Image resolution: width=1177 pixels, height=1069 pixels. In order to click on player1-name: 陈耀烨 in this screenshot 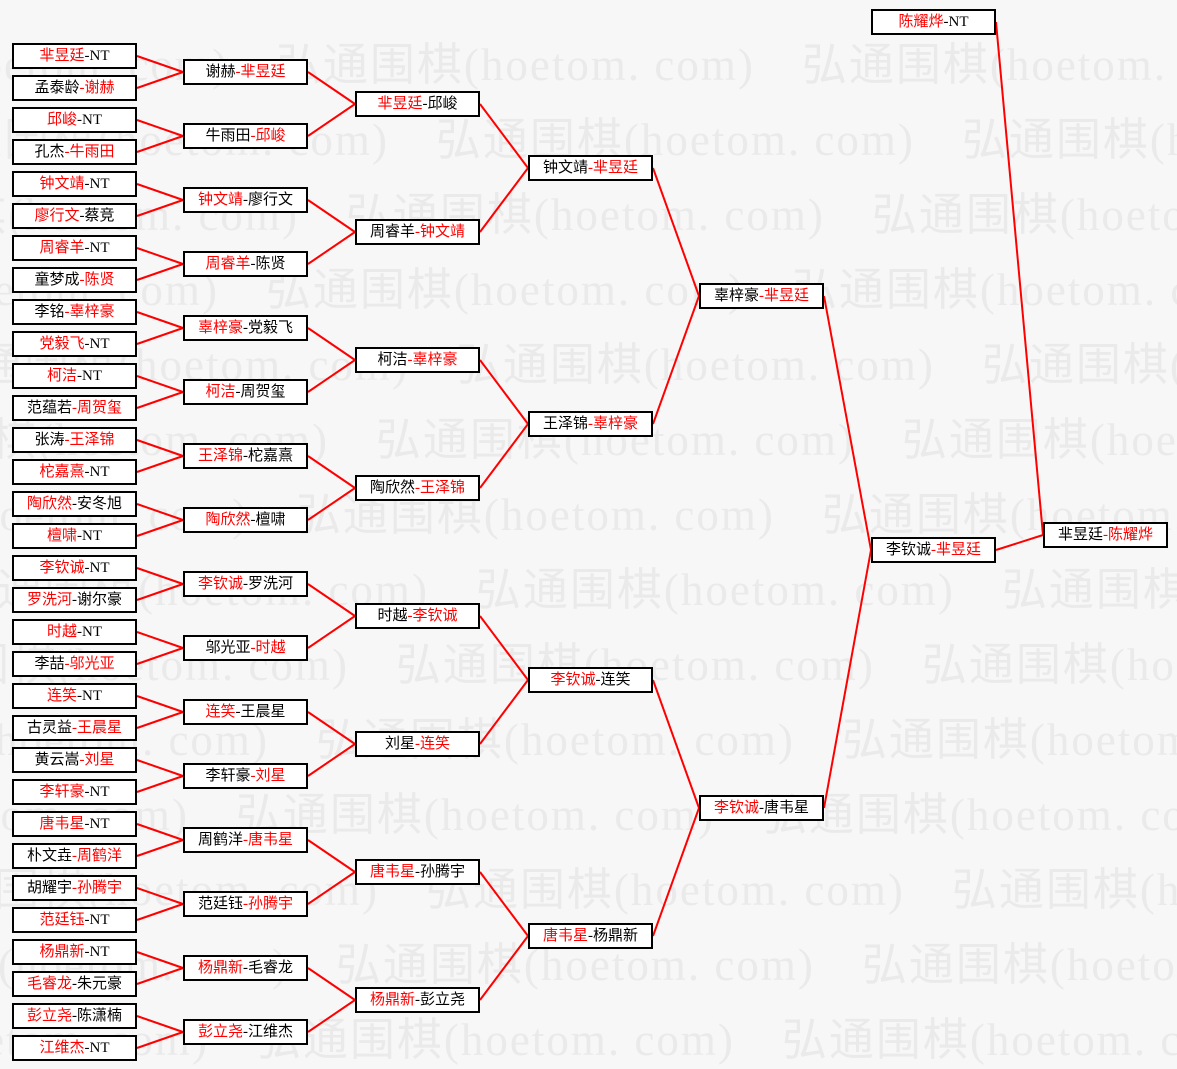, I will do `click(921, 21)`.